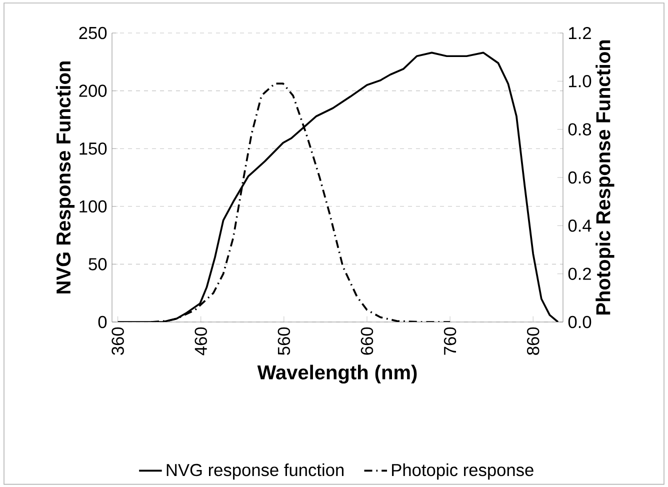 The height and width of the screenshot is (487, 668). I want to click on x-tick-label: 660, so click(367, 341).